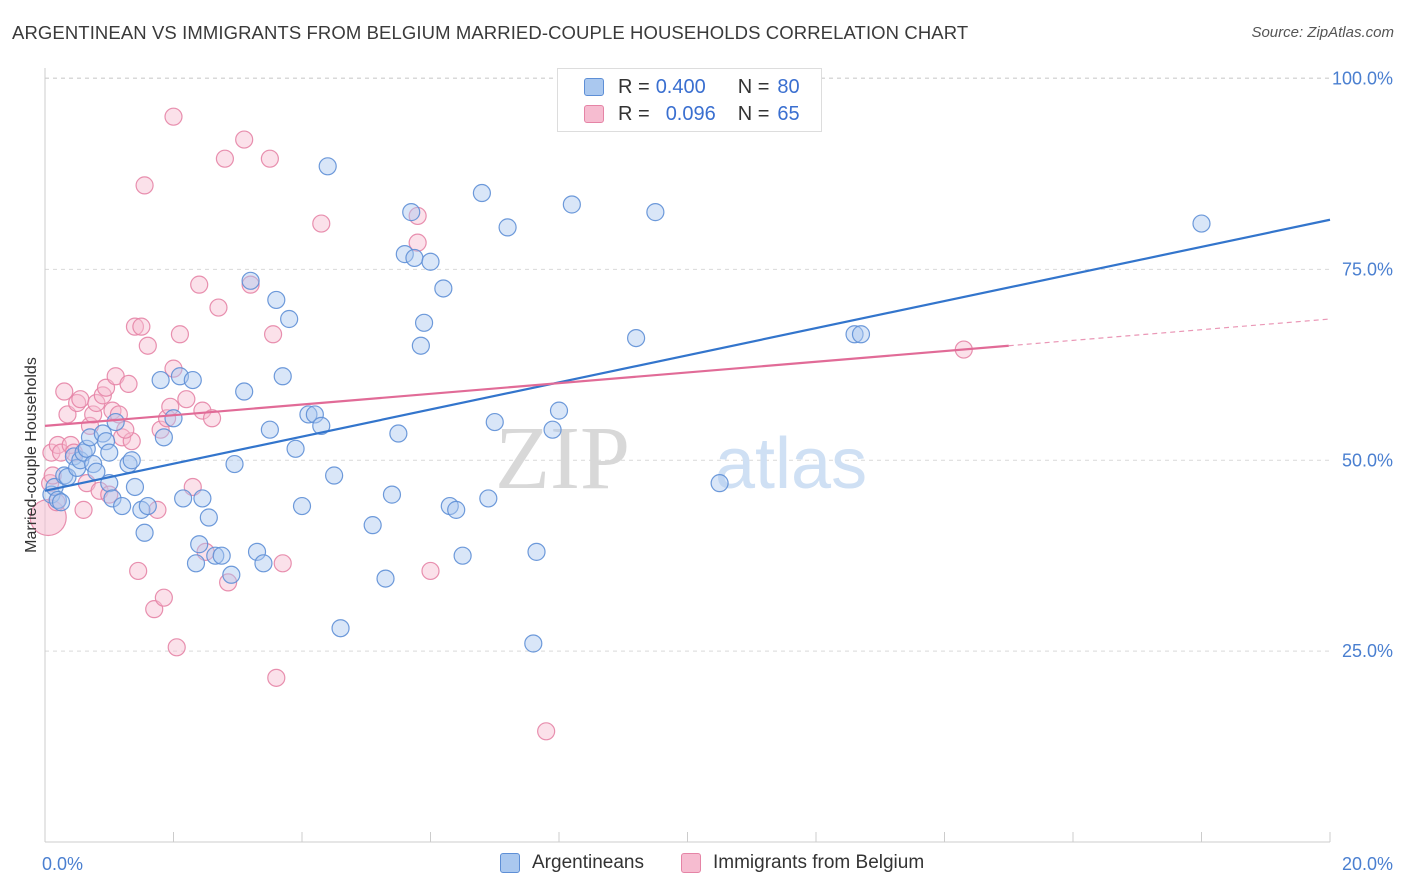  Describe the element at coordinates (1367, 864) in the screenshot. I see `x-tick-label: 20.0%` at that location.